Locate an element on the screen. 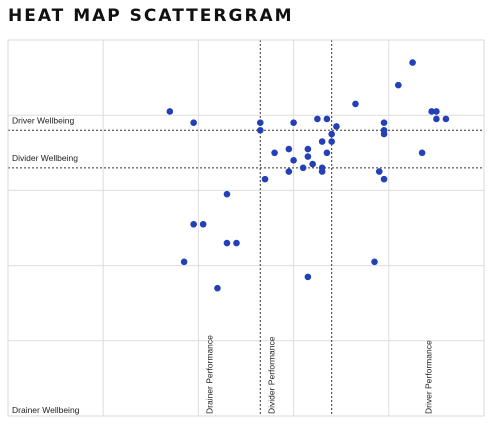 The image size is (489, 427). chart-title: HEAT MAP SCATTERGRAM is located at coordinates (151, 16).